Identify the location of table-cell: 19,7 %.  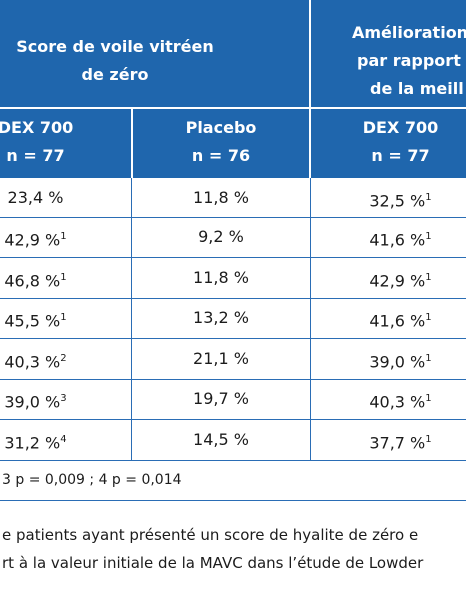
(221, 399).